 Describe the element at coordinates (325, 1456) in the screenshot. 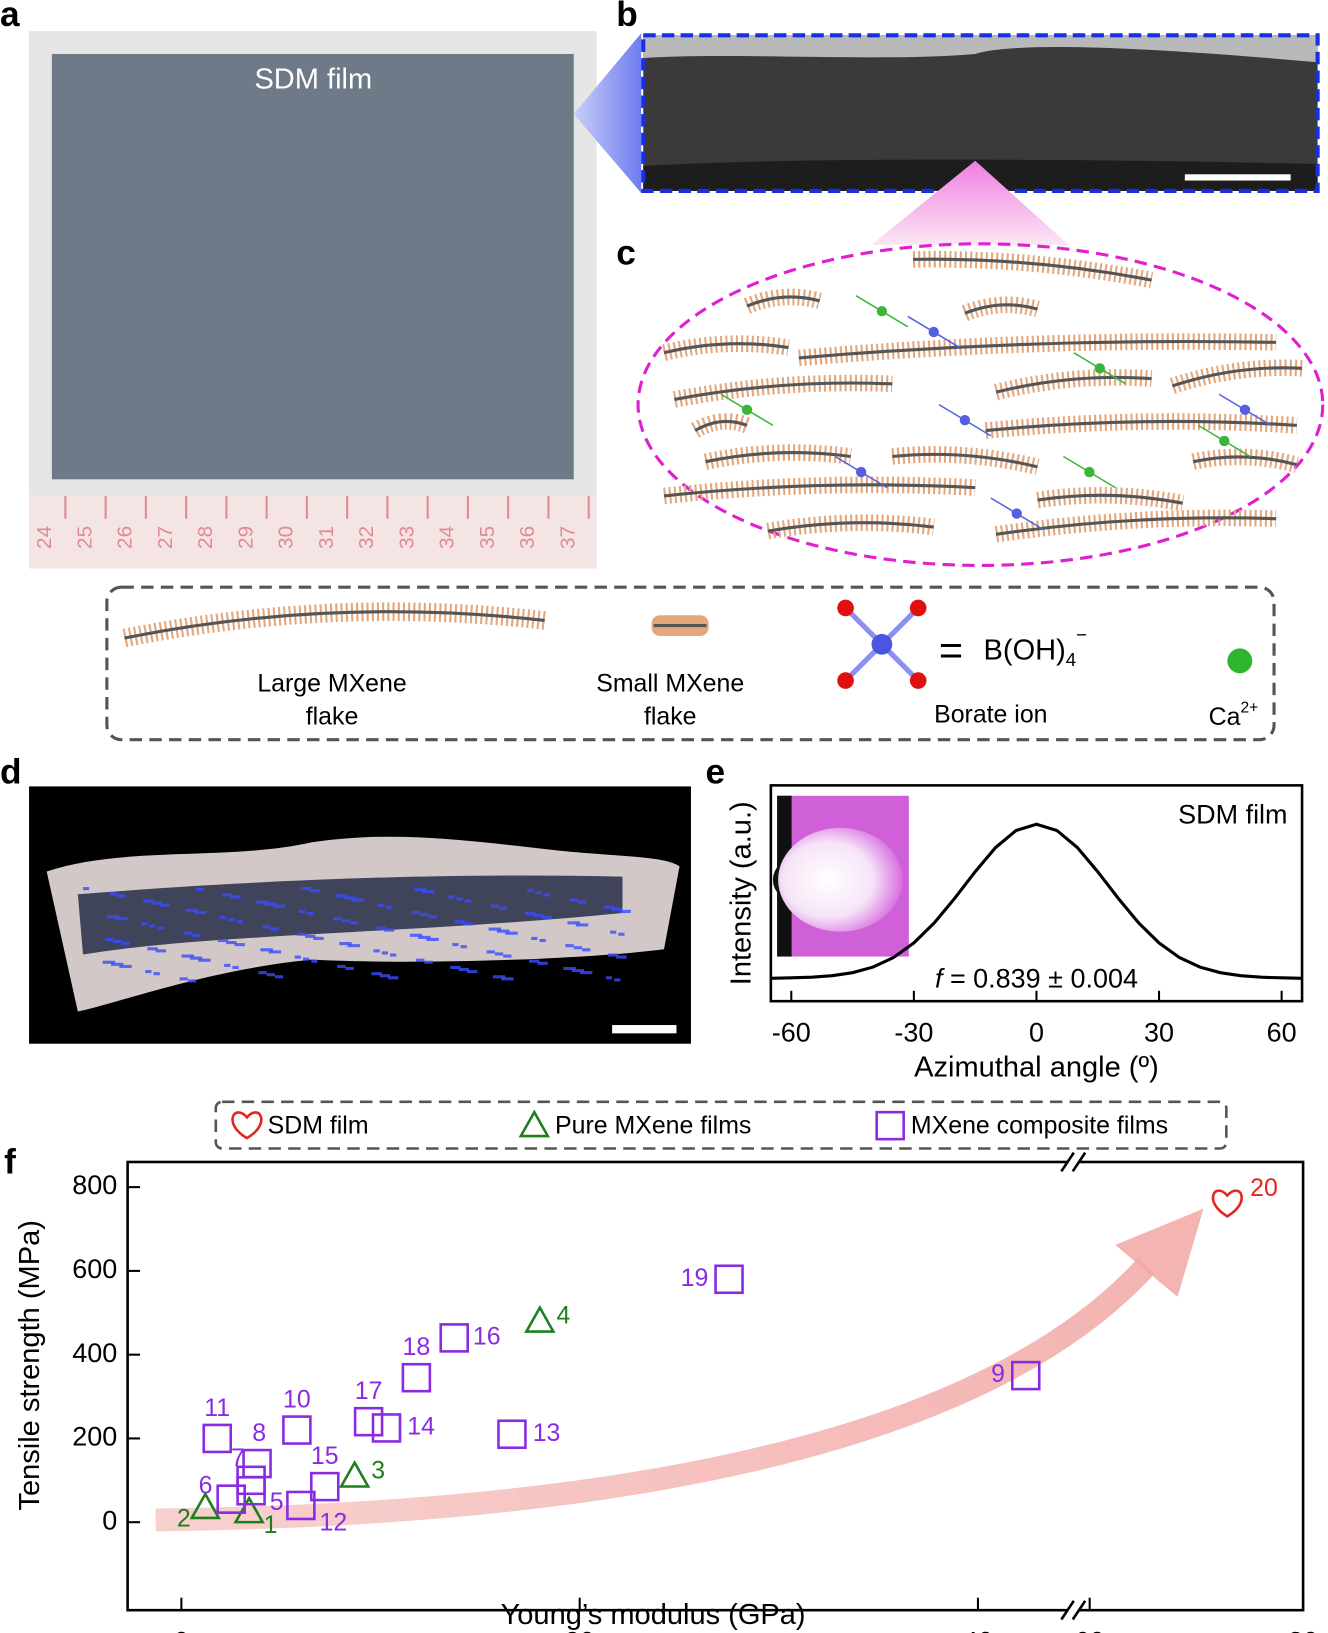

I see `point-label: 15` at that location.